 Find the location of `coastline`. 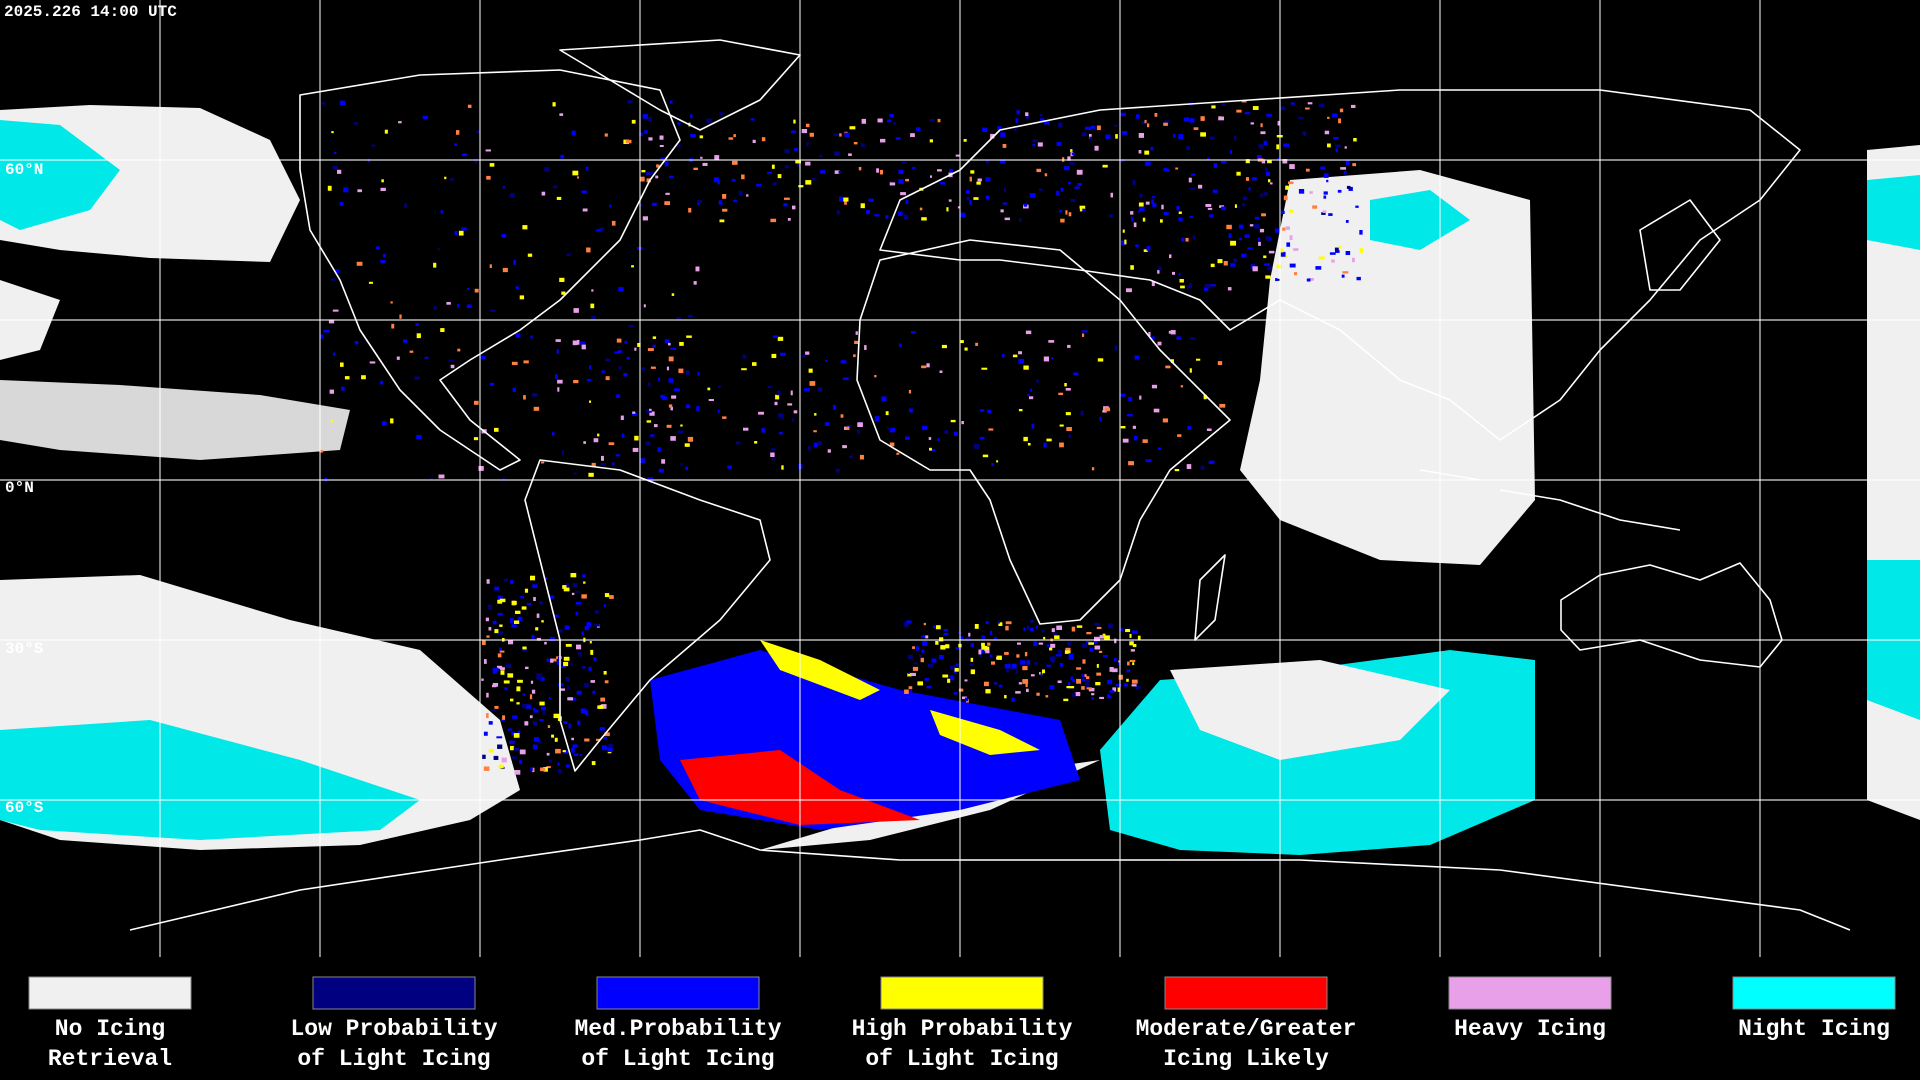

coastline is located at coordinates (680, 85).